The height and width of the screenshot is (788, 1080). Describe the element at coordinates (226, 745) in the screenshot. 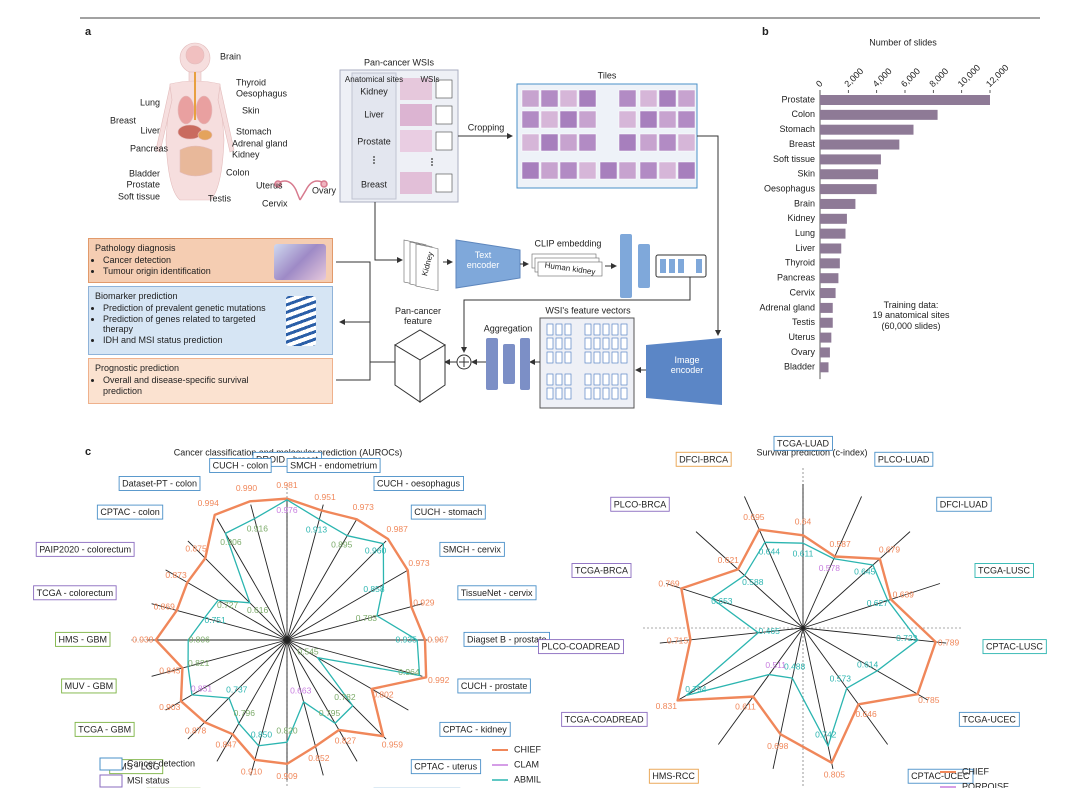

I see `value-label: 0.847` at that location.